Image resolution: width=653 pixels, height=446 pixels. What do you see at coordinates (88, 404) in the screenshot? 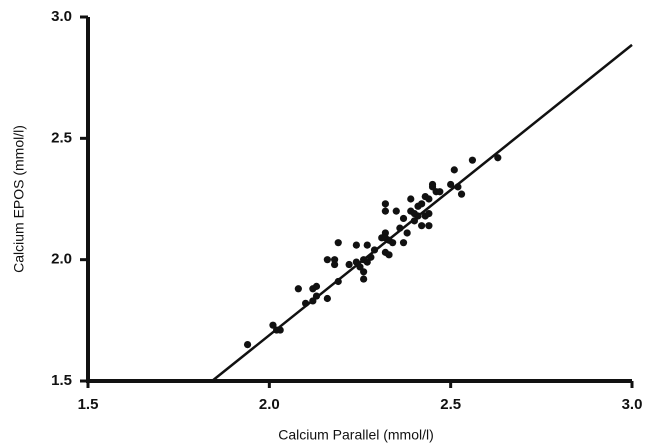
I see `x-tick-label: 1.5` at bounding box center [88, 404].